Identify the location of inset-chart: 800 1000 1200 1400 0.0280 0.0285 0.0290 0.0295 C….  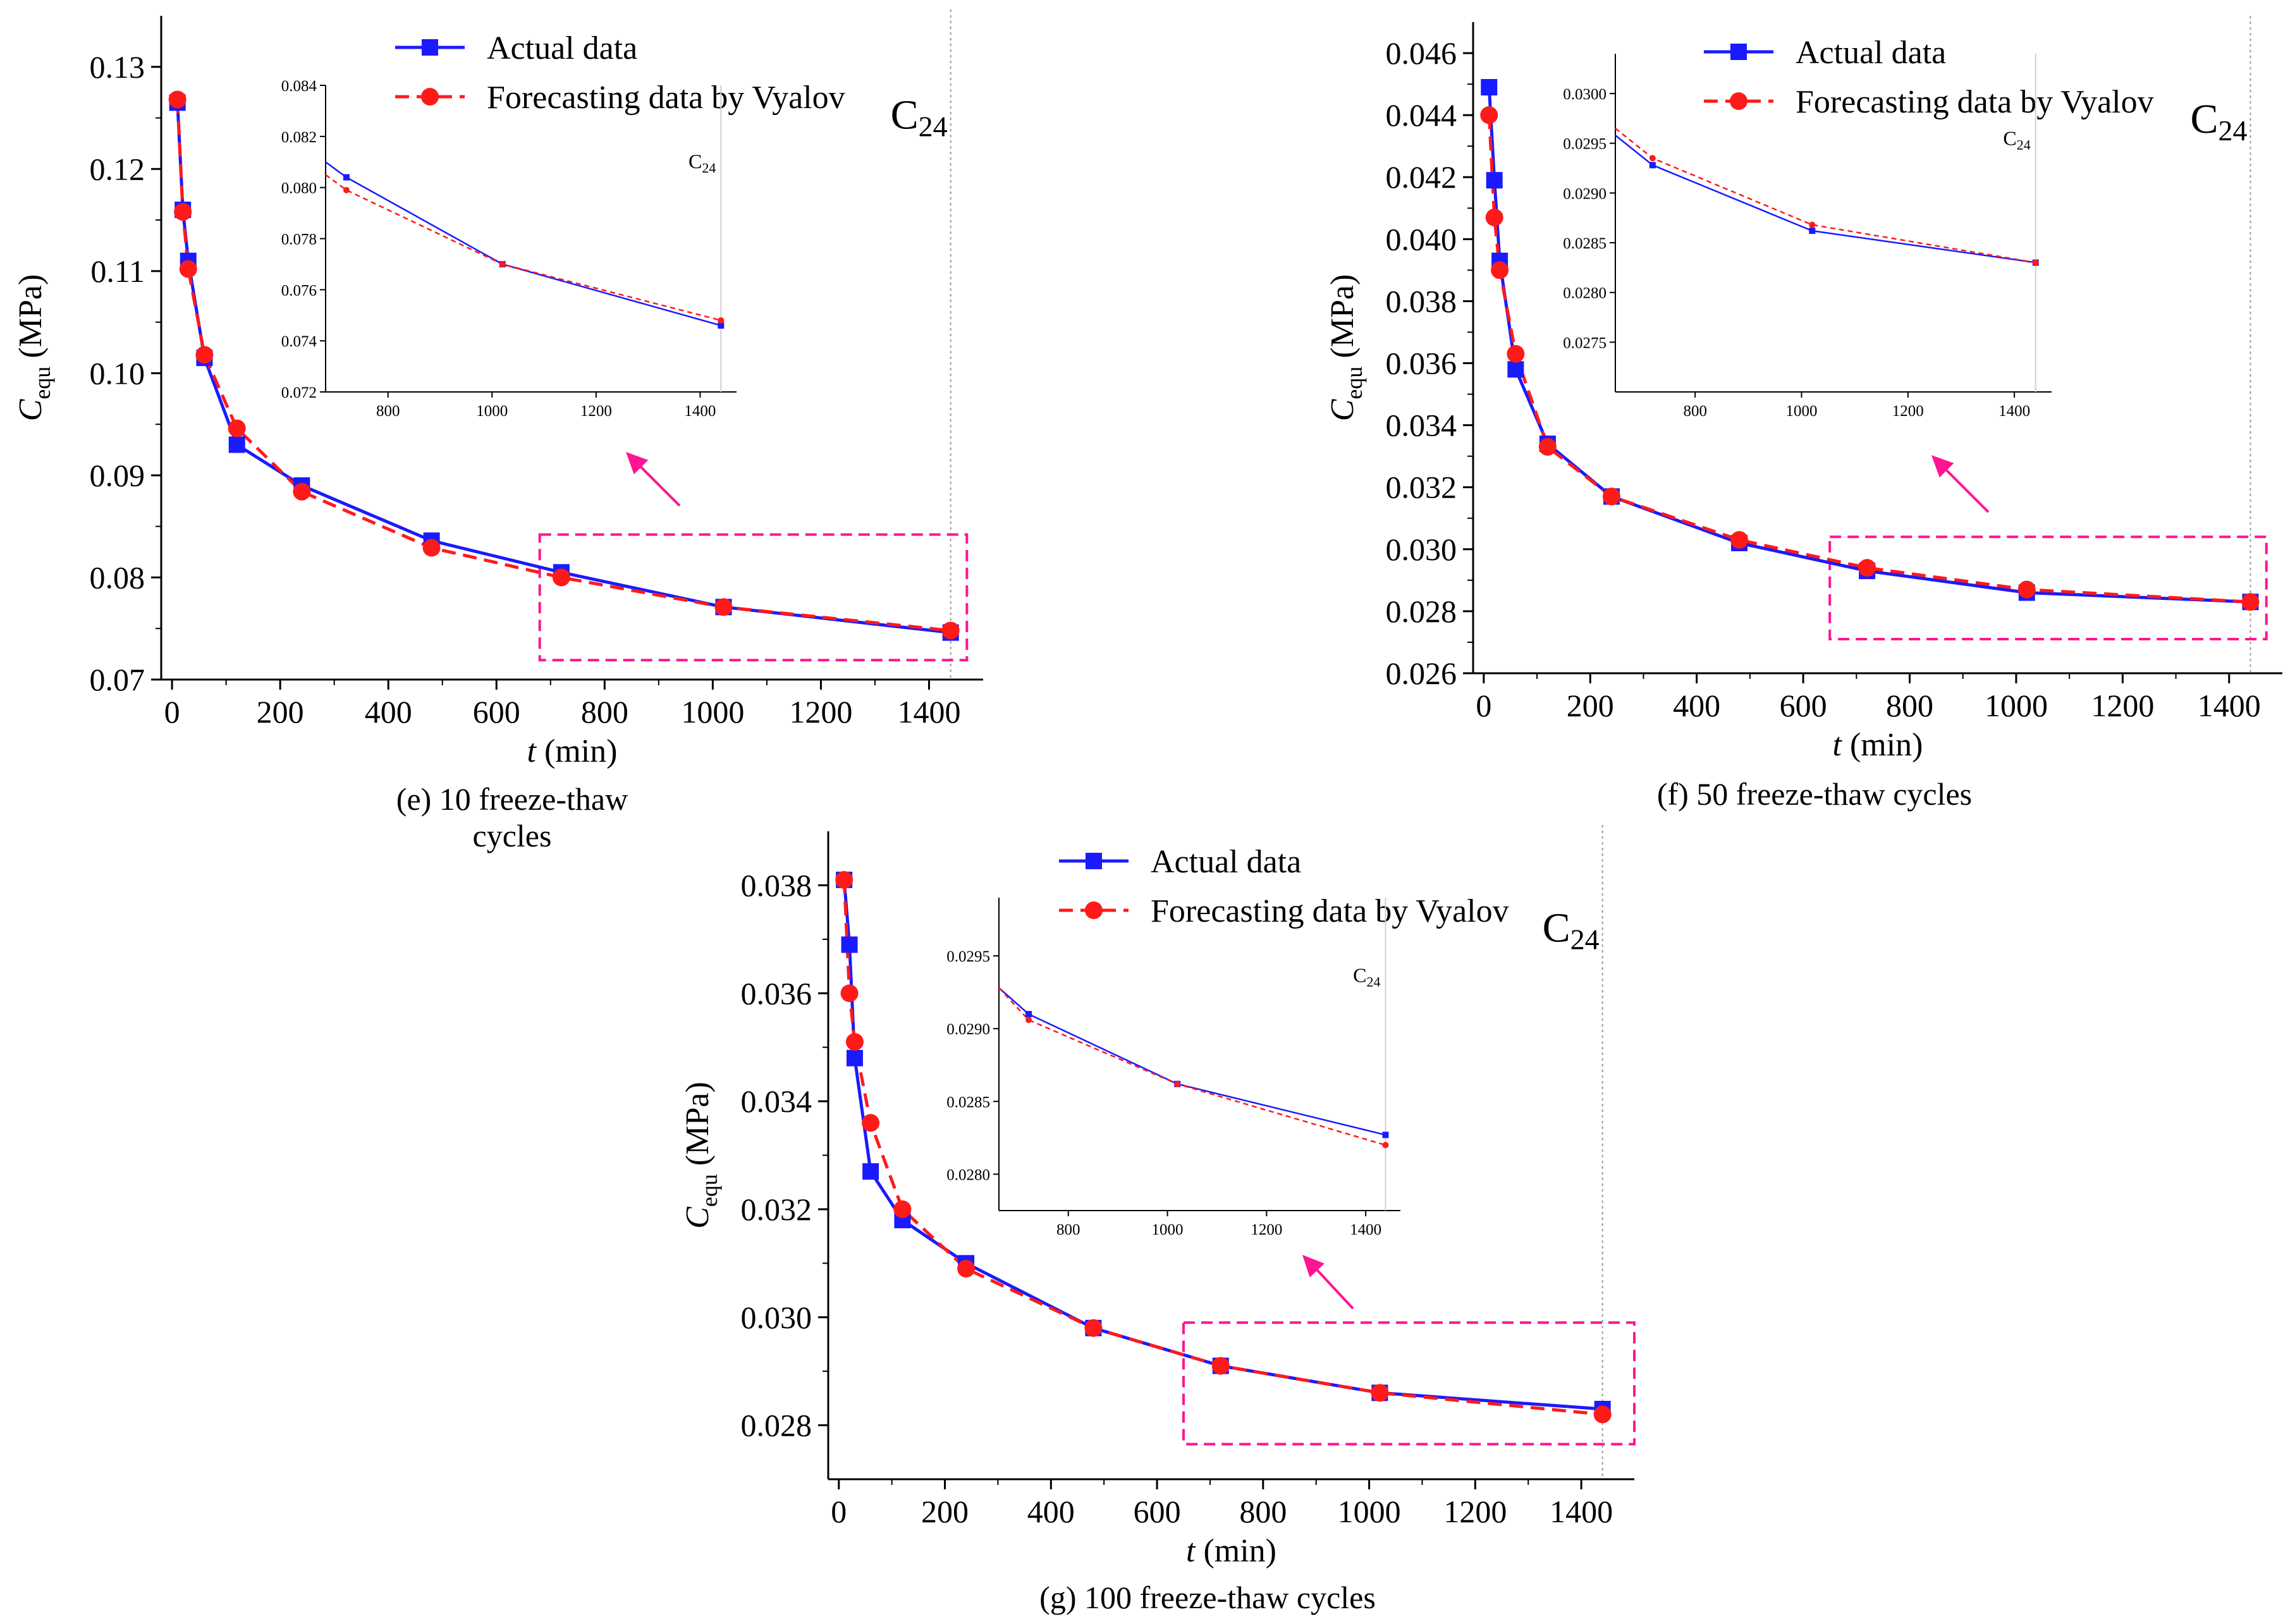
(1173, 1068).